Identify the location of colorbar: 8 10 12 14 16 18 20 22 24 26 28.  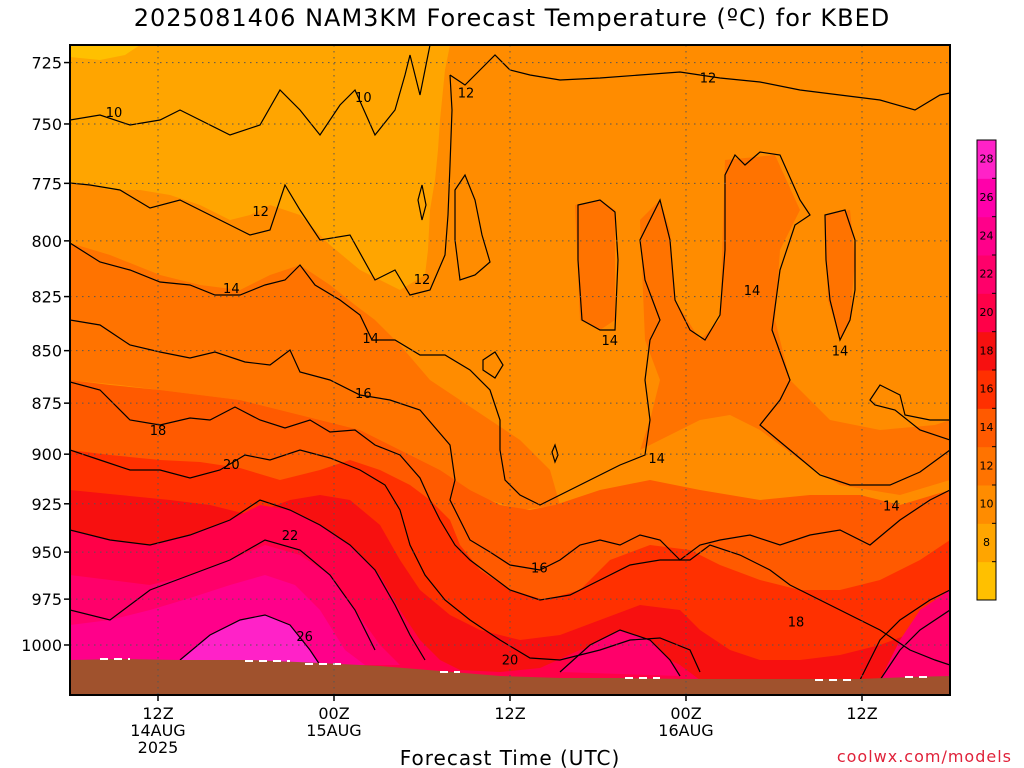
(986, 370).